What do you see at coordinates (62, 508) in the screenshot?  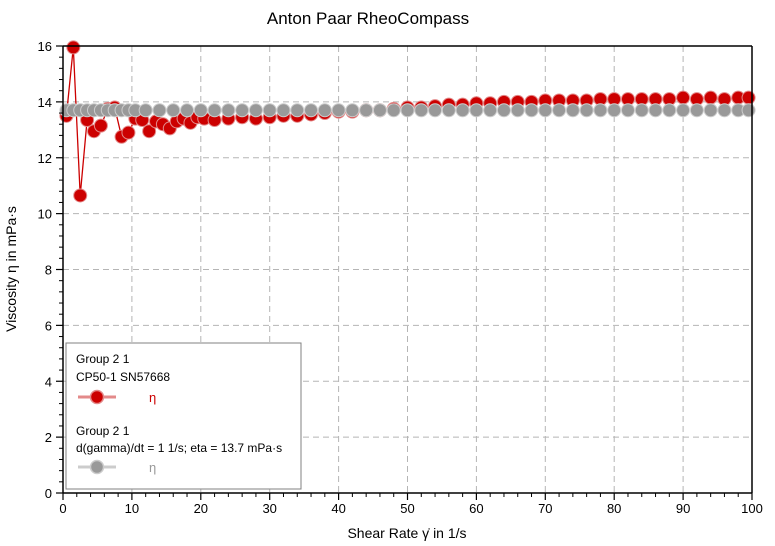 I see `x-tick-label: 0` at bounding box center [62, 508].